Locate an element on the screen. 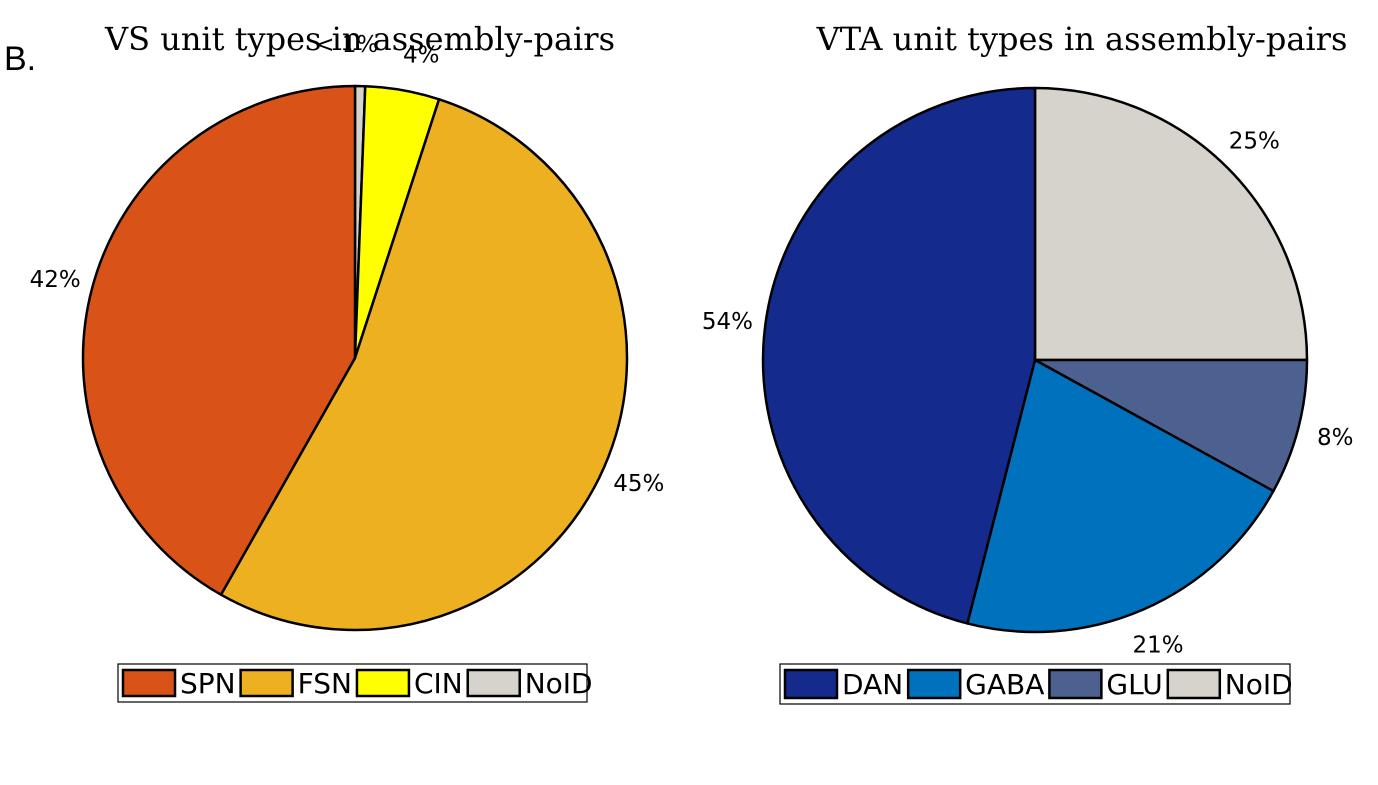 This screenshot has height=785, width=1378. vta-legend-swatch-dan is located at coordinates (811, 684).